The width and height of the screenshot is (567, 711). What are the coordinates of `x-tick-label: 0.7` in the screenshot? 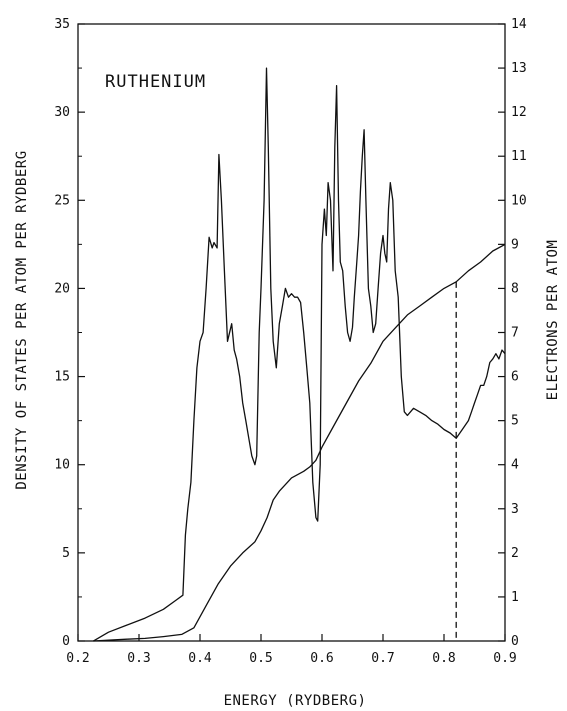 It's located at (382, 658).